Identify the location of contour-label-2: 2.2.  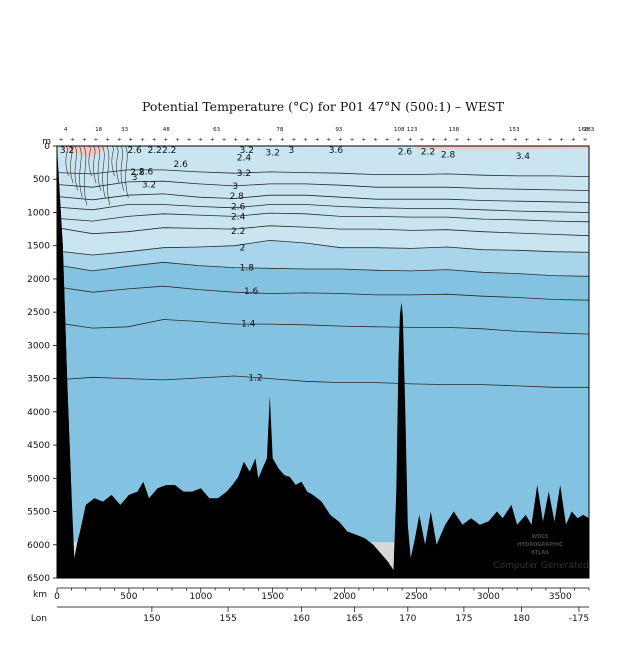
(155, 151).